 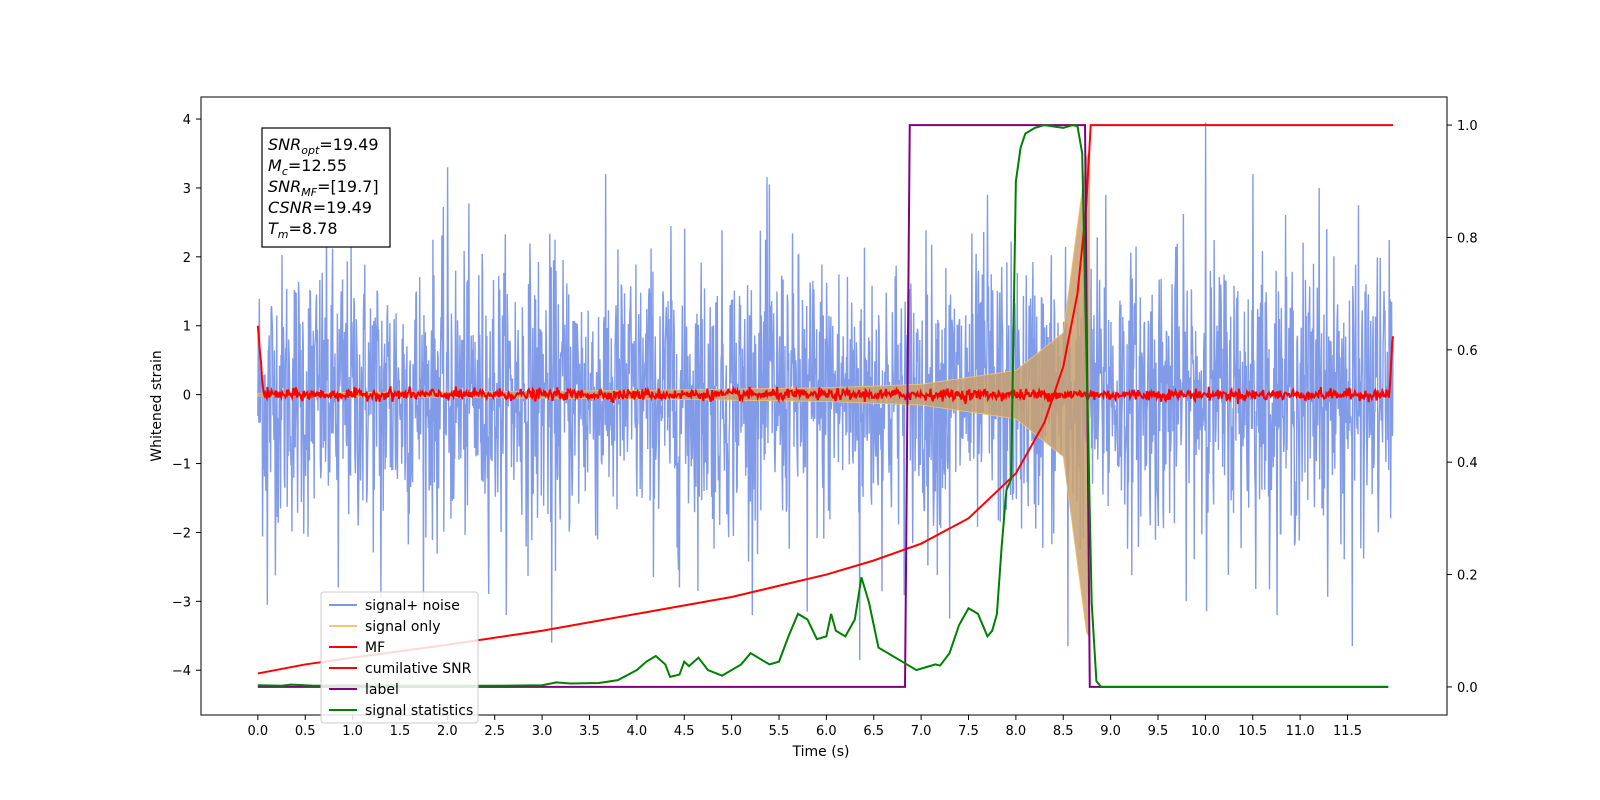 I want to click on info-subscript: c, so click(x=285, y=171).